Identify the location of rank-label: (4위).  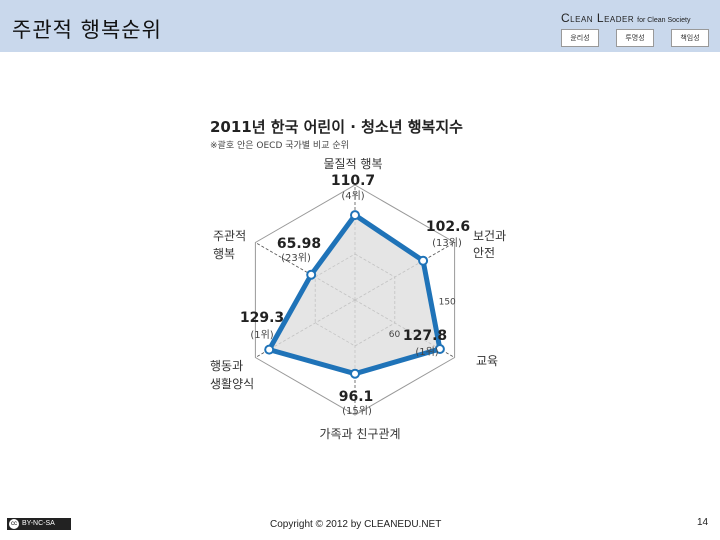
(352, 195).